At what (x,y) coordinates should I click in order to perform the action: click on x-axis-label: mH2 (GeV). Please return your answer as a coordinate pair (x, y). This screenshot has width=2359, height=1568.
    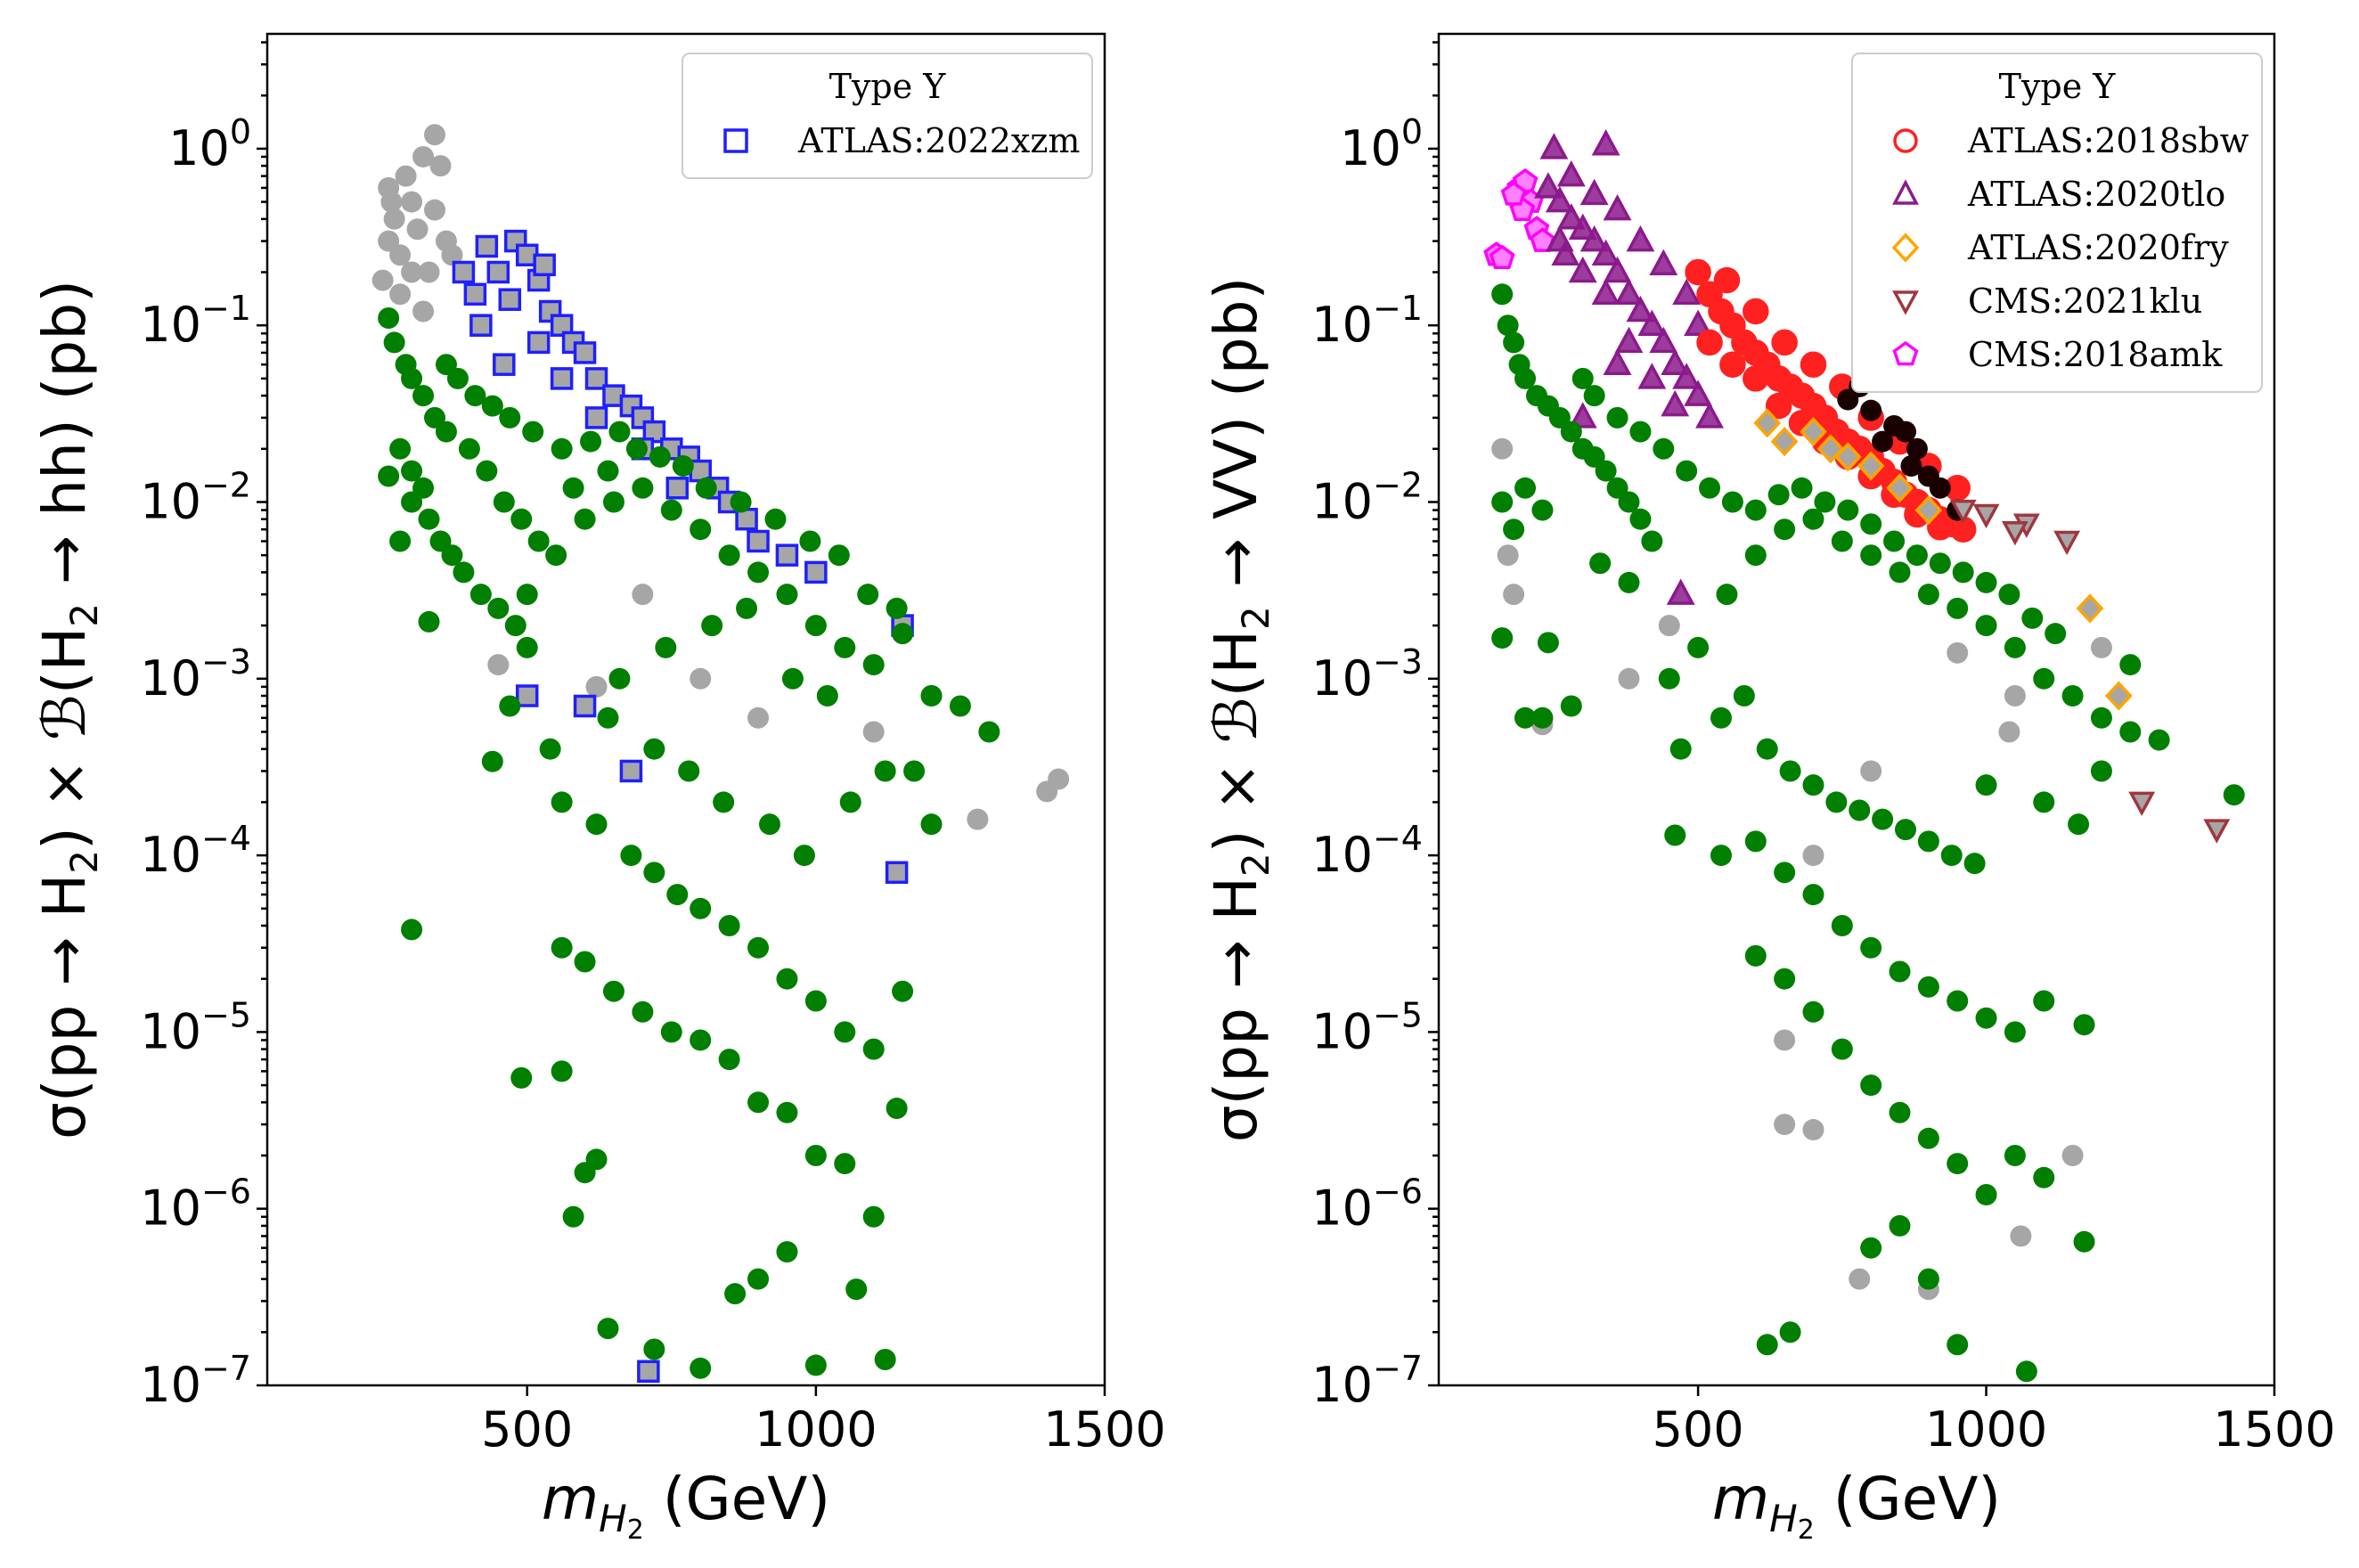
    Looking at the image, I should click on (686, 1505).